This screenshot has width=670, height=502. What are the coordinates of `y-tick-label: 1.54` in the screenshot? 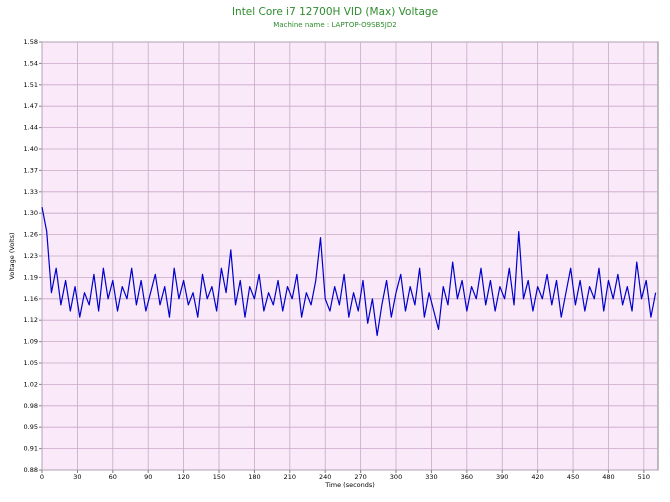 It's located at (31, 63).